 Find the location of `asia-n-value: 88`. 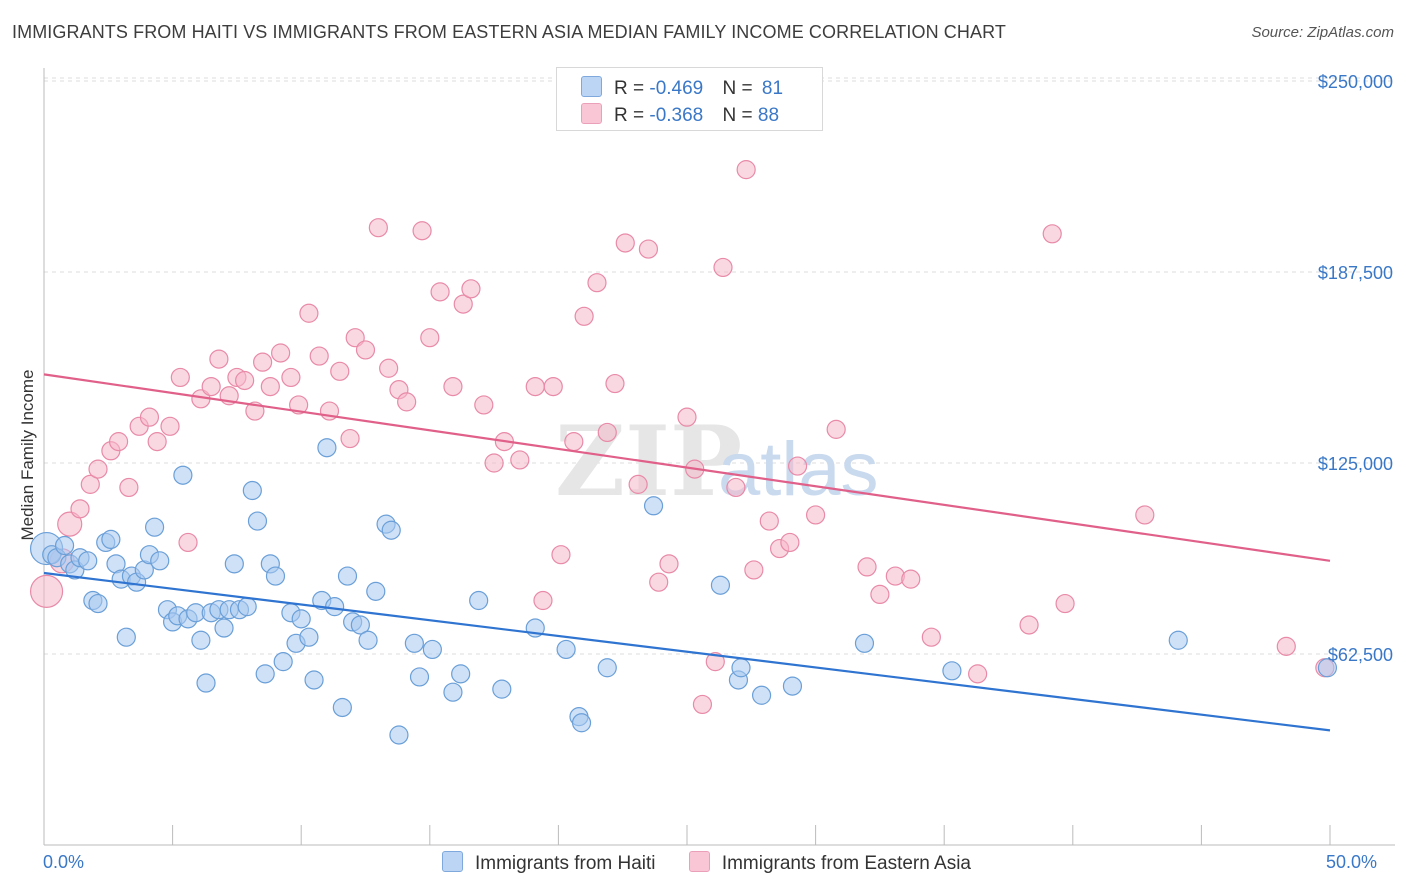

asia-n-value: 88 is located at coordinates (768, 115).